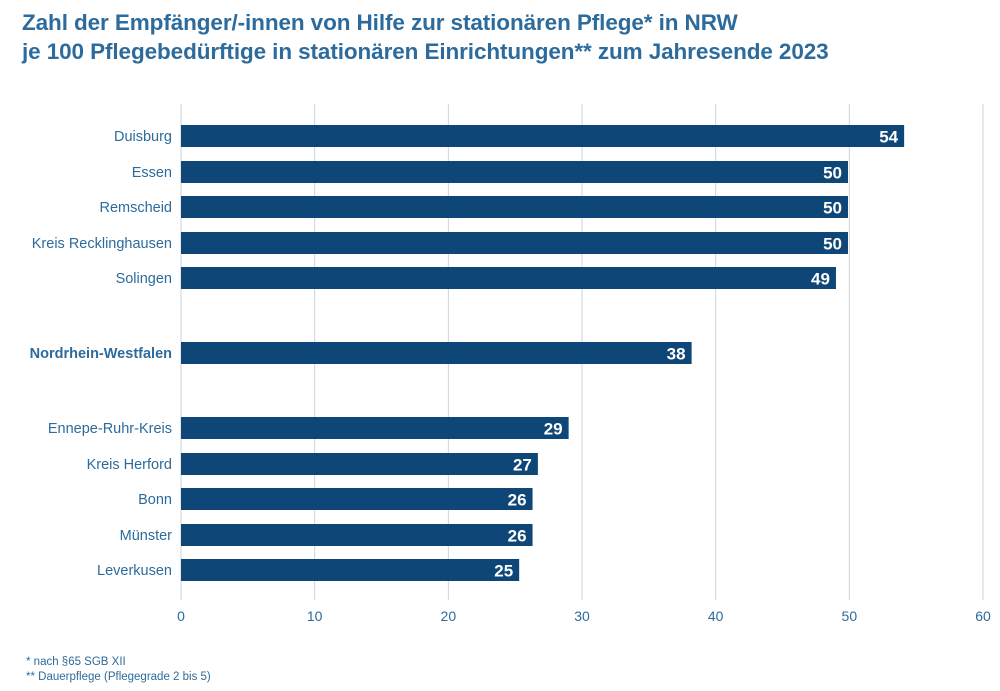 This screenshot has width=1000, height=691. I want to click on bar-kreis-recklinghausen, so click(514, 243).